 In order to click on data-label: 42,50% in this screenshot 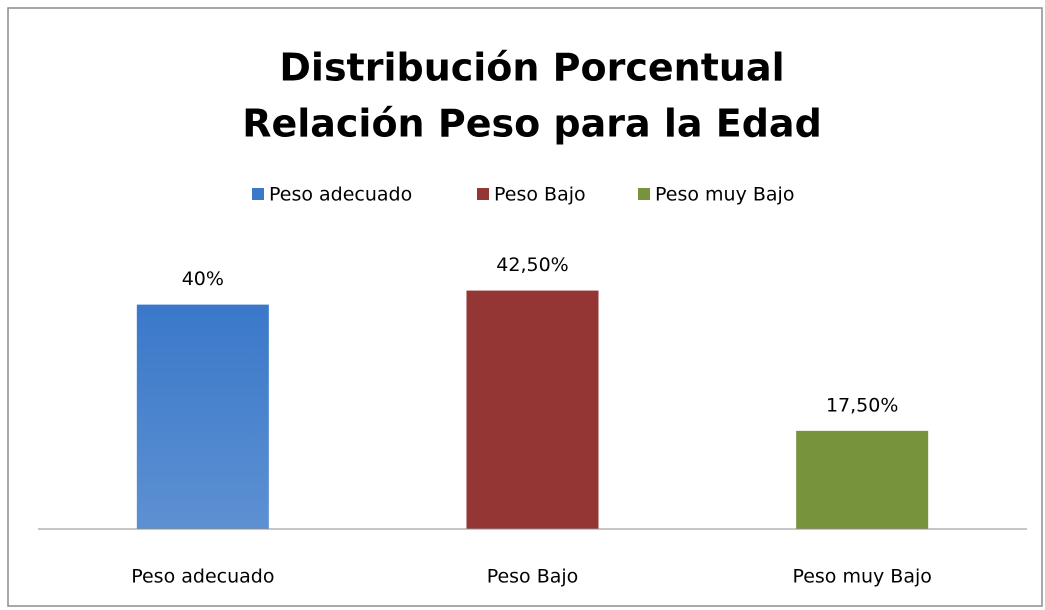, I will do `click(532, 265)`.